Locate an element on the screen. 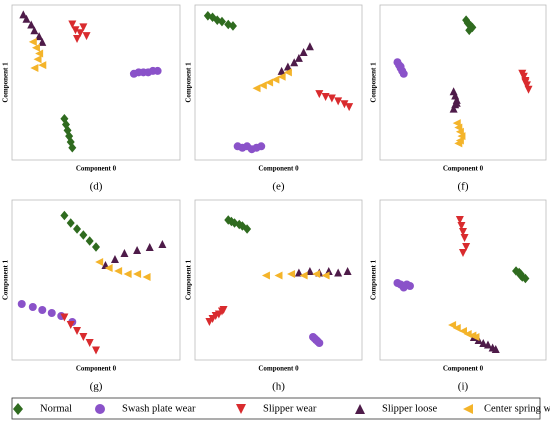  legend-label: Swash plate wear is located at coordinates (159, 408).